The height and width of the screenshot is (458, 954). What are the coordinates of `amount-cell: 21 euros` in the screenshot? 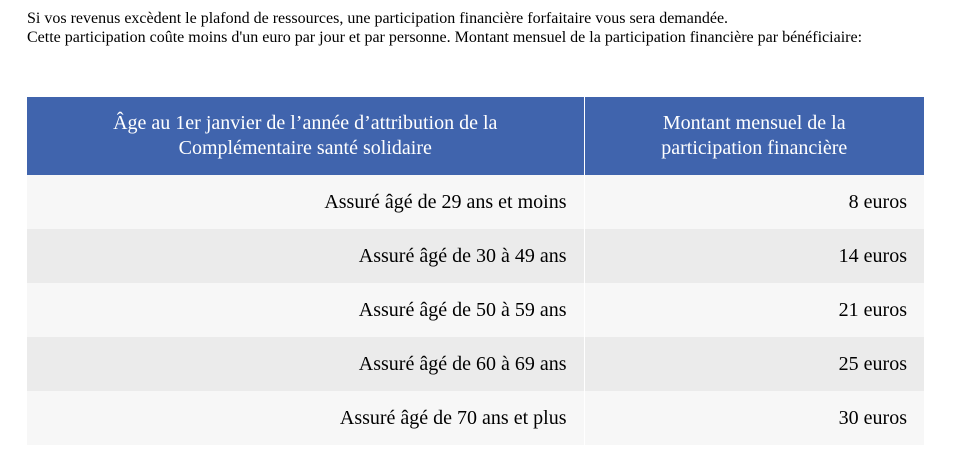 It's located at (754, 310).